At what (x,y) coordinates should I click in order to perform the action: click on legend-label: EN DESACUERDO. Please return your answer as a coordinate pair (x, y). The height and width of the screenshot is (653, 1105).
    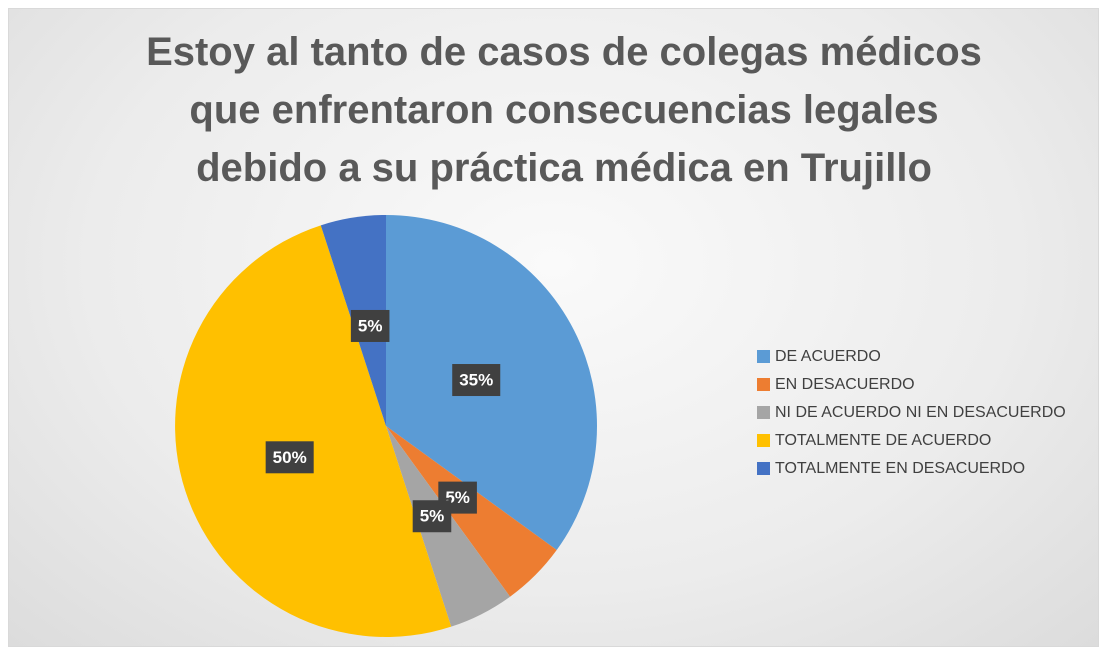
    Looking at the image, I should click on (845, 384).